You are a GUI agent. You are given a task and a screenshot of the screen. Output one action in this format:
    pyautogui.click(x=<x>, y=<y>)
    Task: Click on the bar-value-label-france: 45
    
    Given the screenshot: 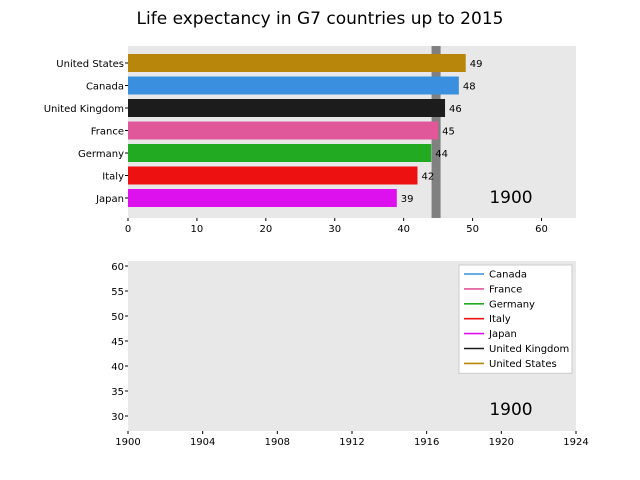 What is the action you would take?
    pyautogui.click(x=448, y=132)
    